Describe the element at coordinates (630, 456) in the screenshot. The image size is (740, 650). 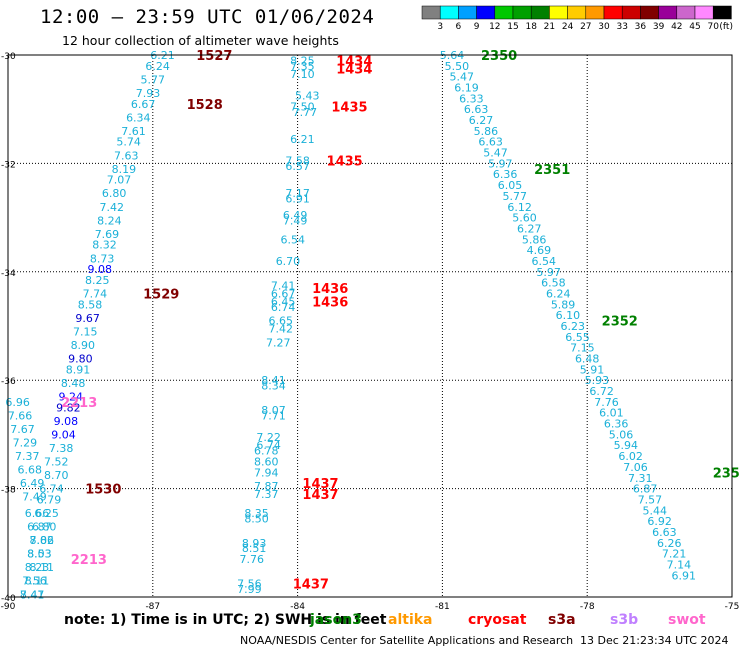
I see `data-point-label: 6.02` at that location.